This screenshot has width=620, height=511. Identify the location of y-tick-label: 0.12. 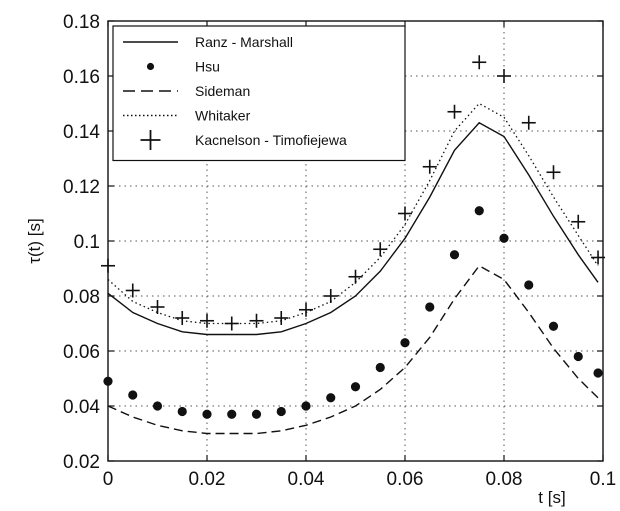
(81, 187).